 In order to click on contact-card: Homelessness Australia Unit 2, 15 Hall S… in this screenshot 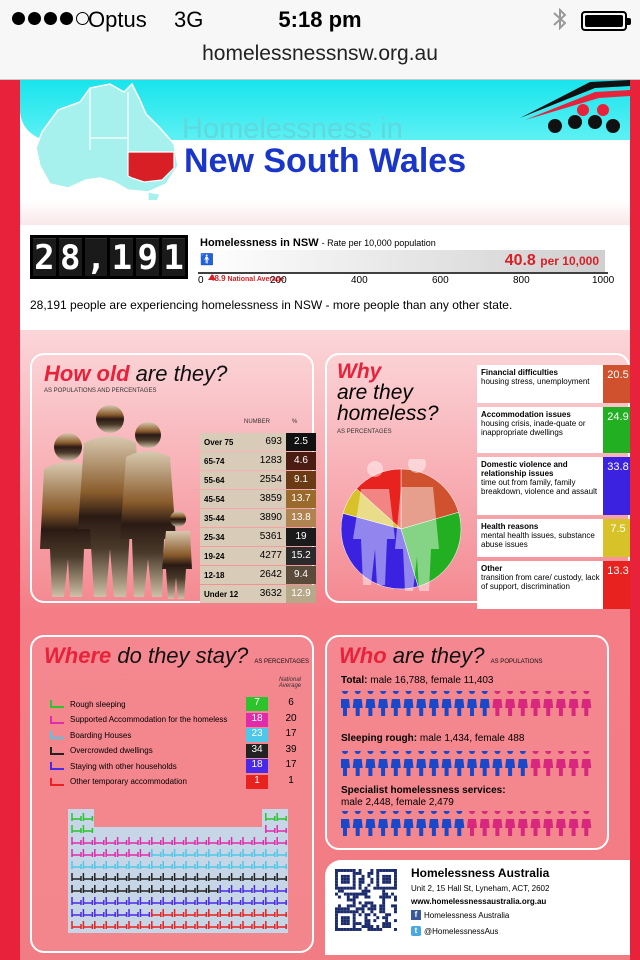, I will do `click(477, 907)`.